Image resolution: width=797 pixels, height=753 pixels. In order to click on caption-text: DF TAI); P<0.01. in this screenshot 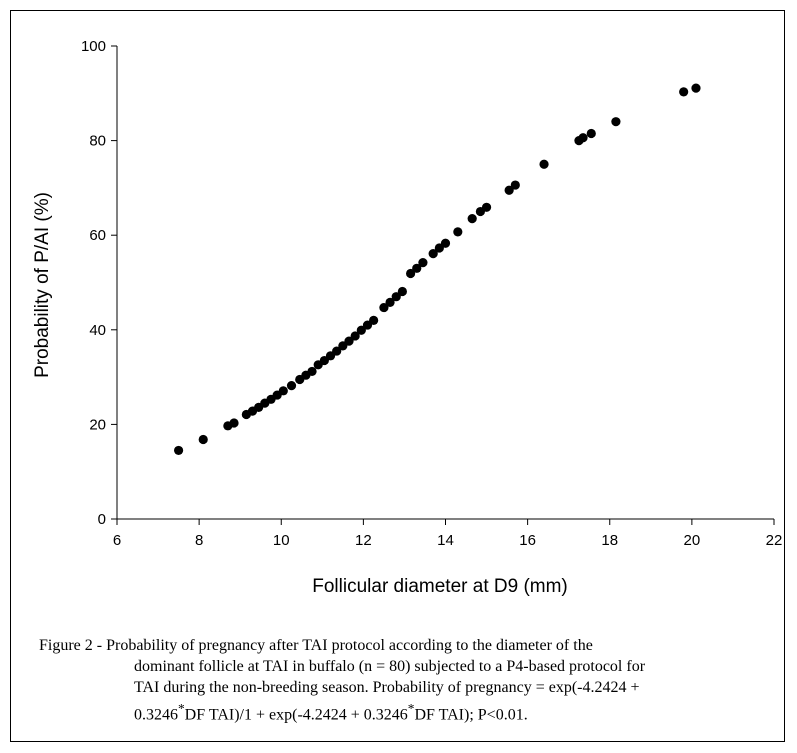, I will do `click(471, 715)`.